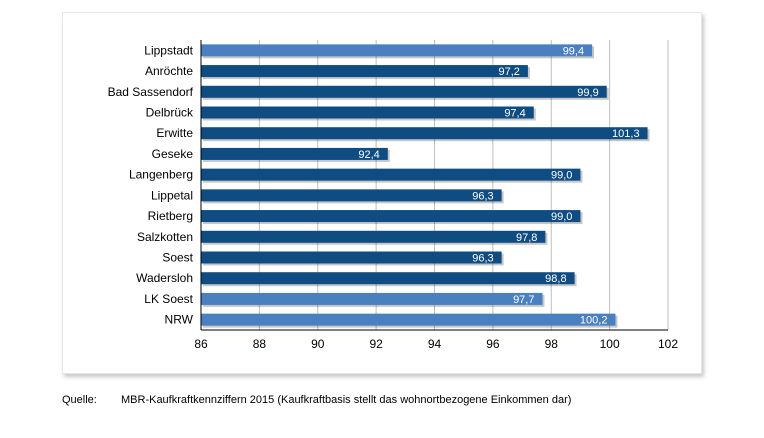 The height and width of the screenshot is (438, 764). What do you see at coordinates (573, 51) in the screenshot?
I see `data-label: 99,4` at bounding box center [573, 51].